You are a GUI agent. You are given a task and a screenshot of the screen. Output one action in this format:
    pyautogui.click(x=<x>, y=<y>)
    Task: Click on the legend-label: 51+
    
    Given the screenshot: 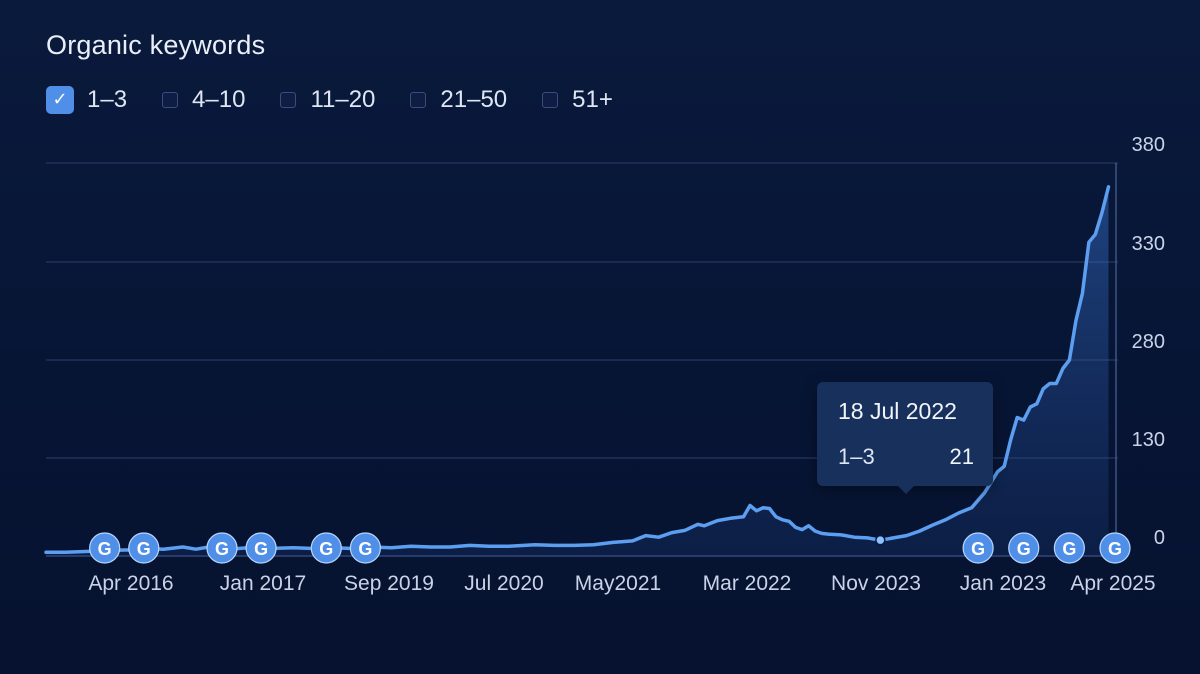 What is the action you would take?
    pyautogui.click(x=592, y=99)
    